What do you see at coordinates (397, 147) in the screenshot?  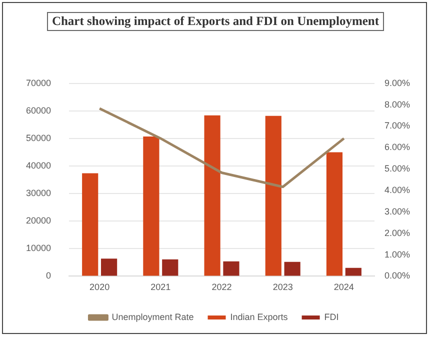 I see `y2-tick-label: 6.00%` at bounding box center [397, 147].